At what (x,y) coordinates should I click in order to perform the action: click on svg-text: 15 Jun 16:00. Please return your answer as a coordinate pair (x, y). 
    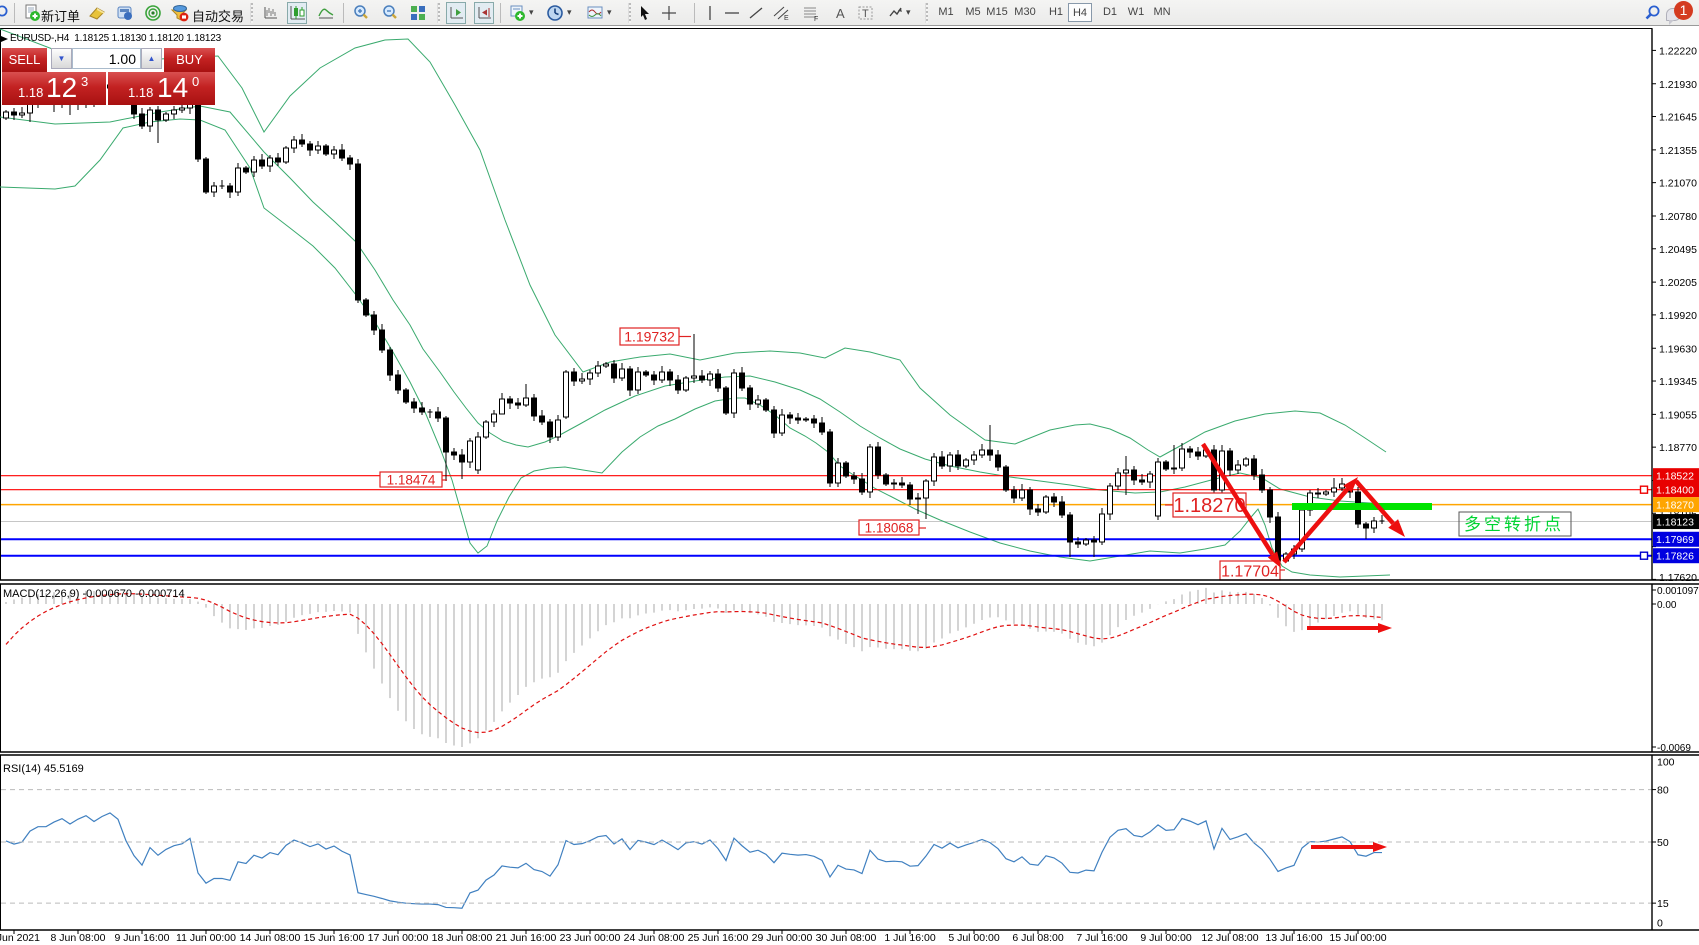
    Looking at the image, I should click on (334, 938).